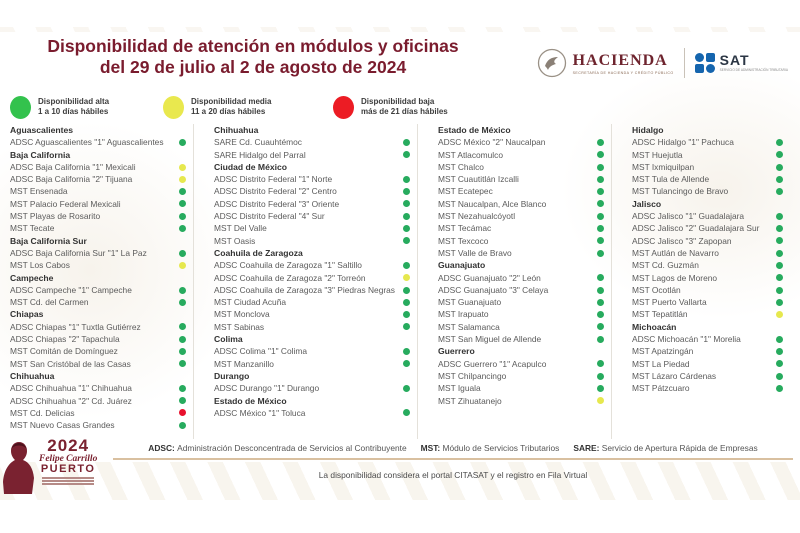 This screenshot has height=533, width=800. I want to click on office-row: MST Oasis, so click(312, 241).